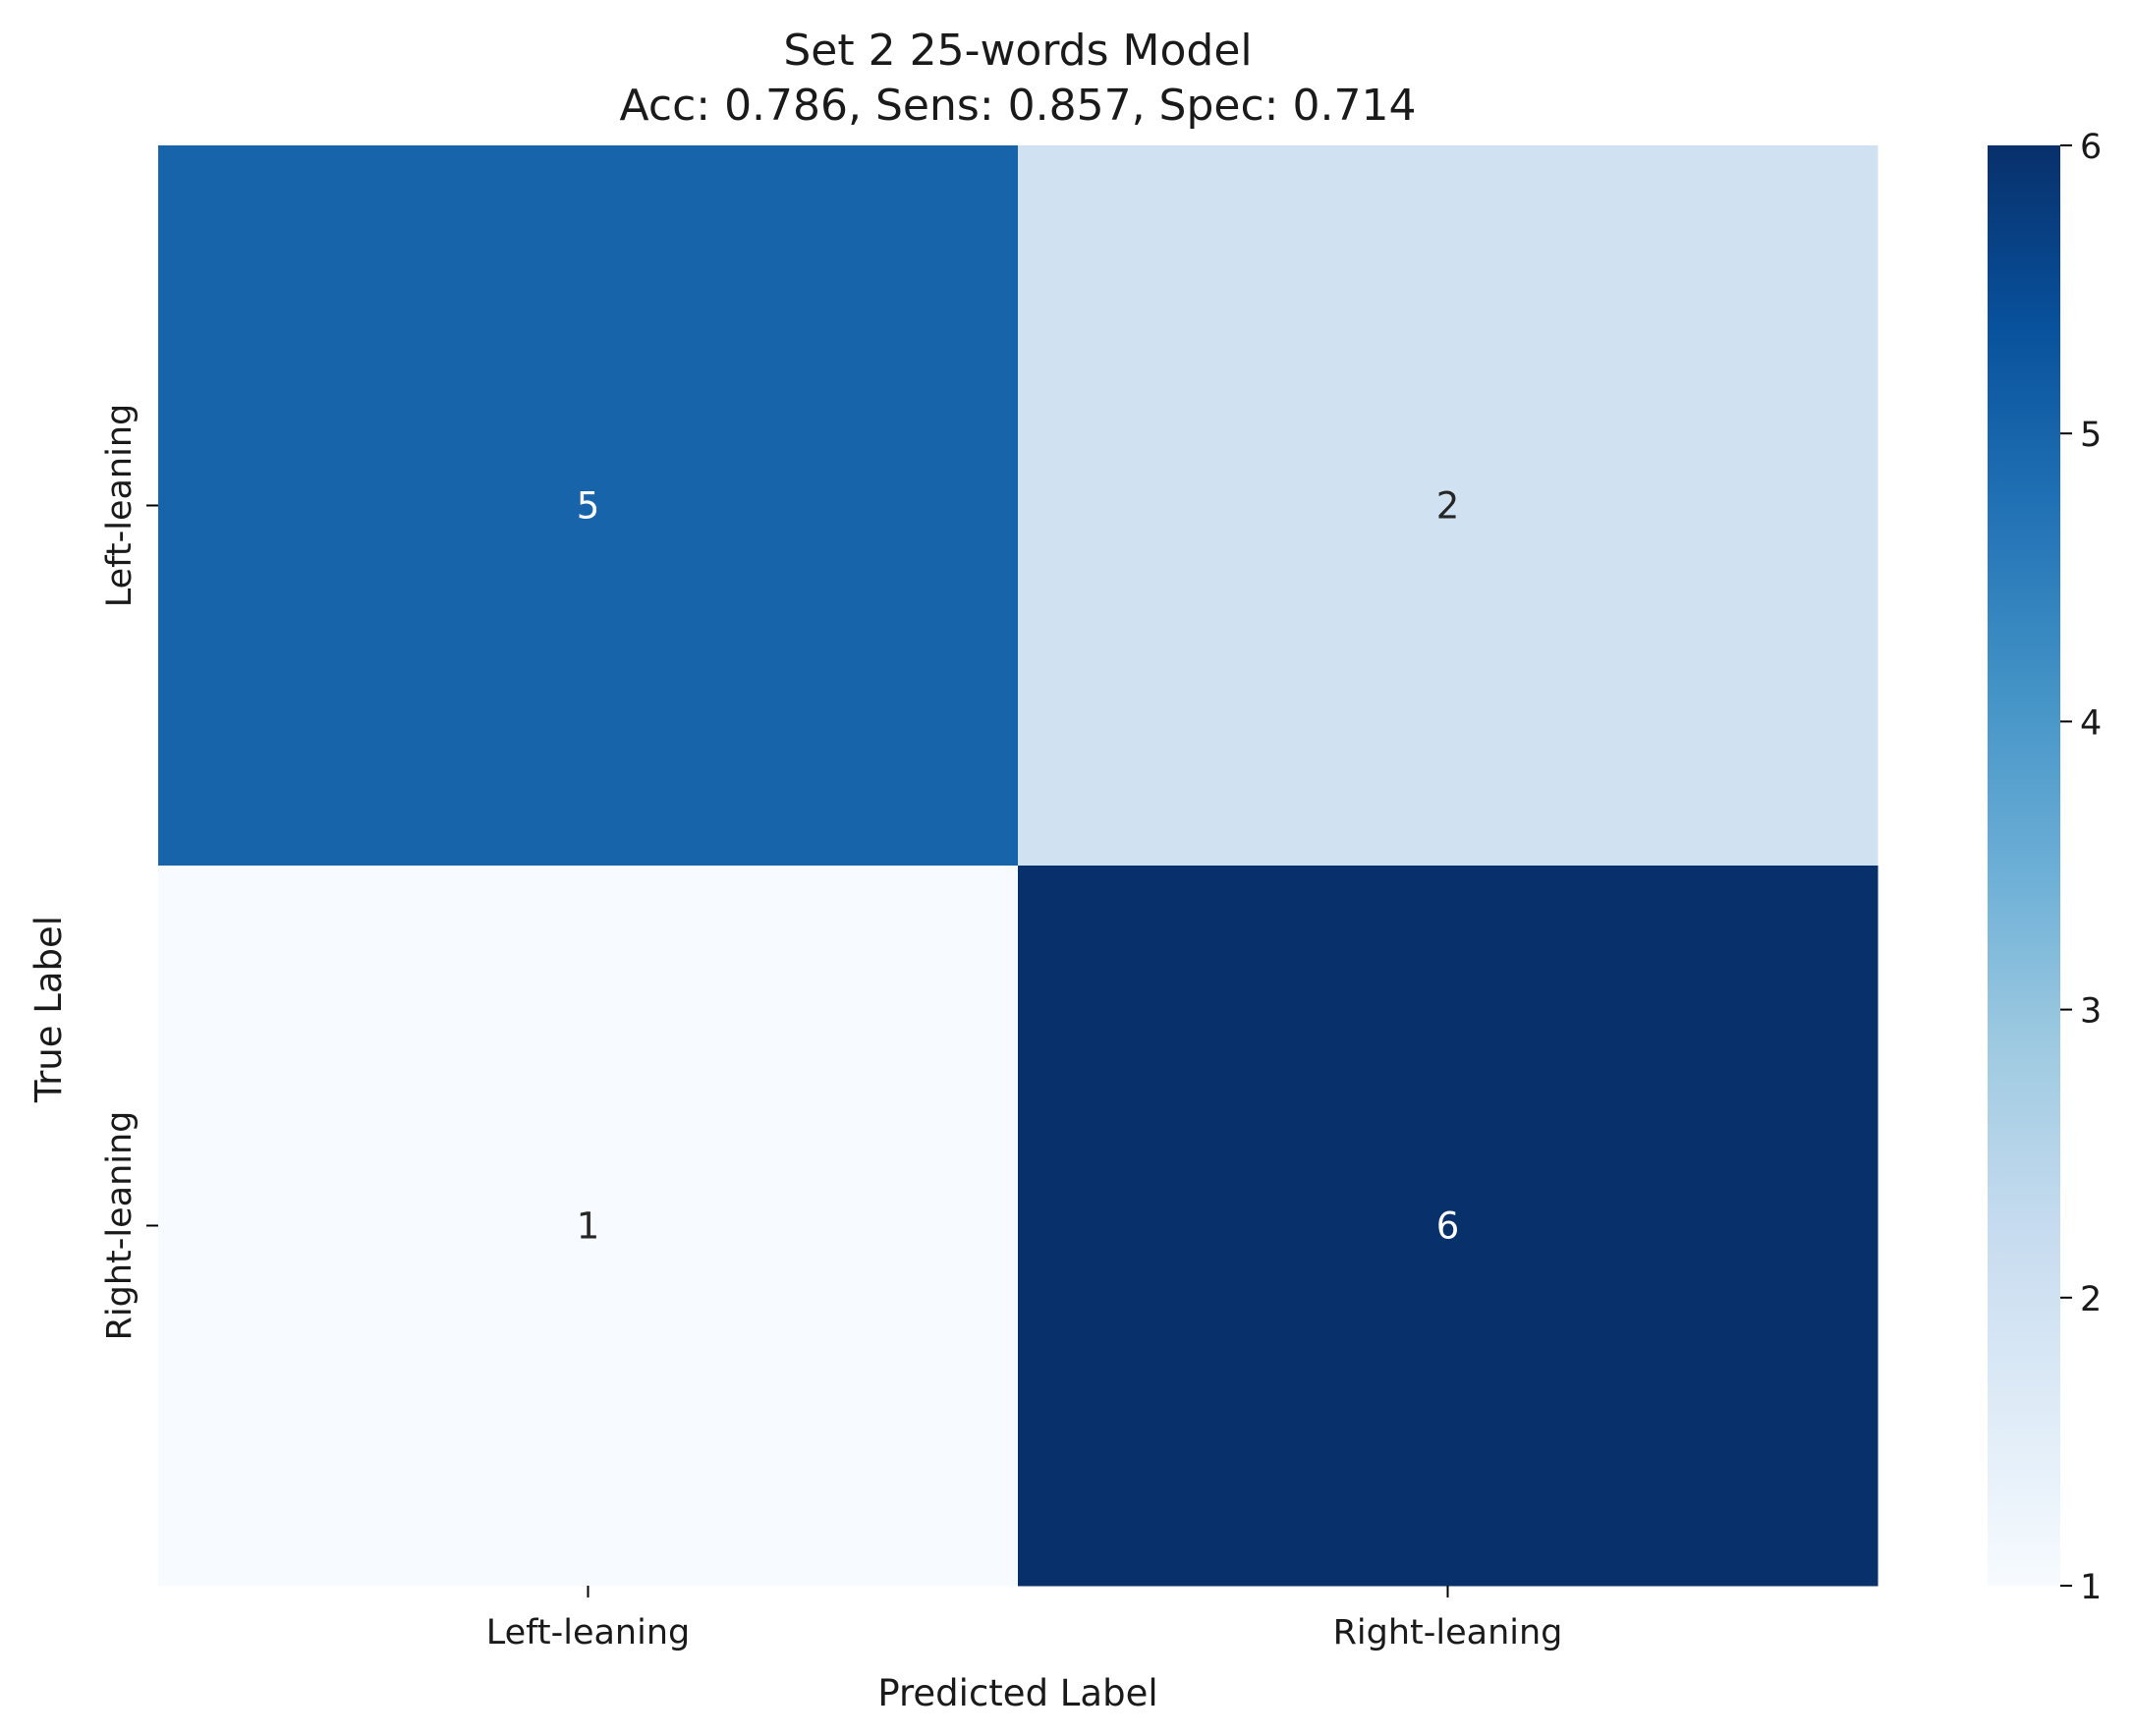 The image size is (2133, 1736). Describe the element at coordinates (120, 506) in the screenshot. I see `y-tick-label: Left-leaning` at that location.